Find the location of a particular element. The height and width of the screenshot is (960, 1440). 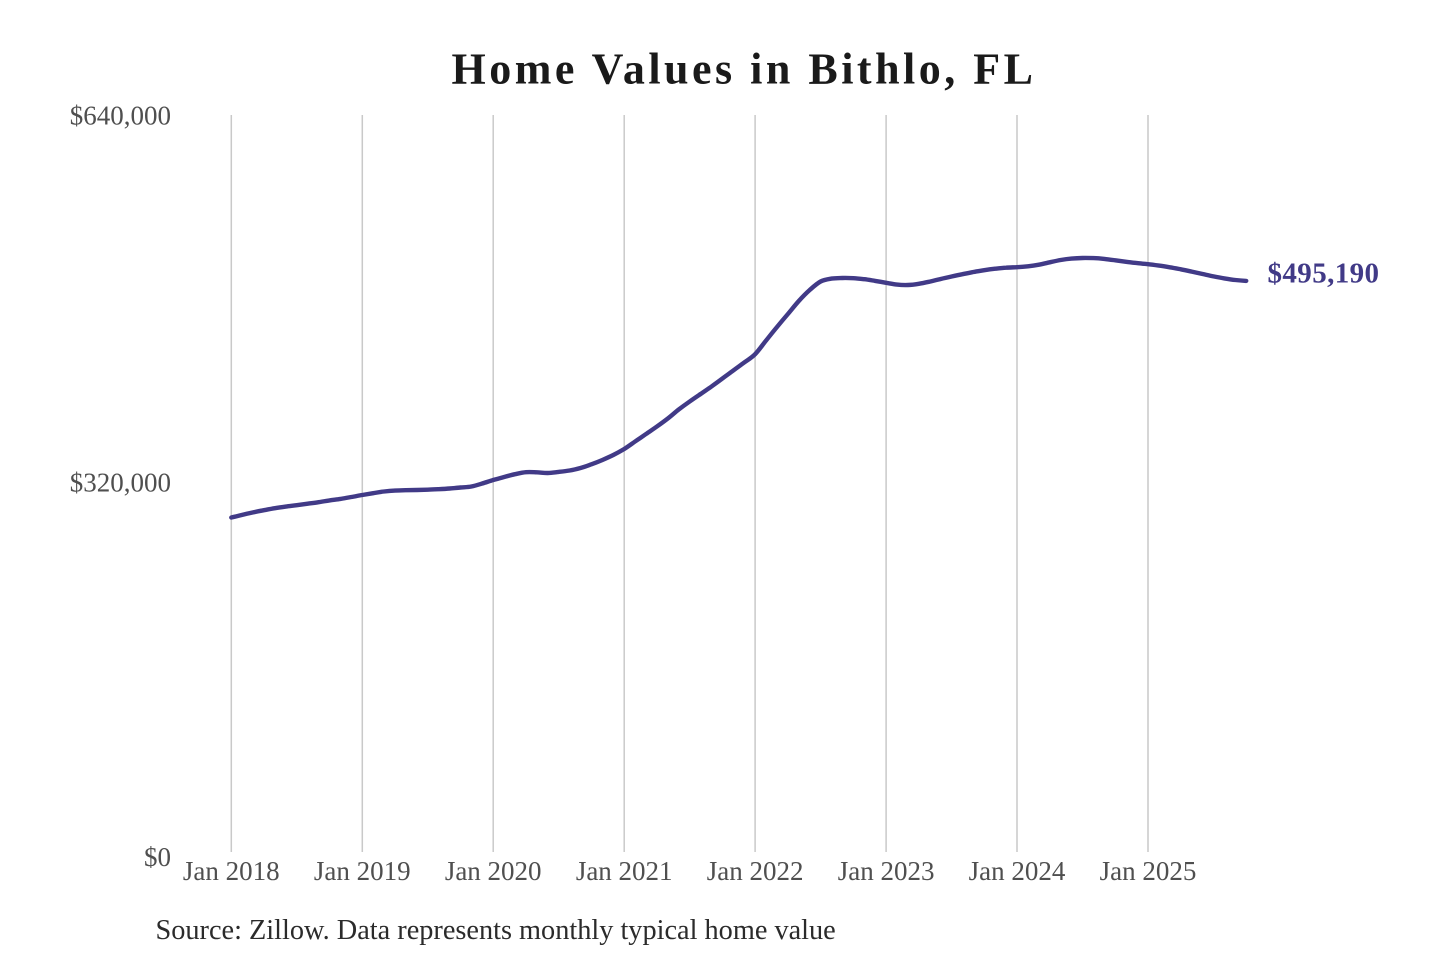

svg-text: Home Values in Bithlo, FL is located at coordinates (743, 69).